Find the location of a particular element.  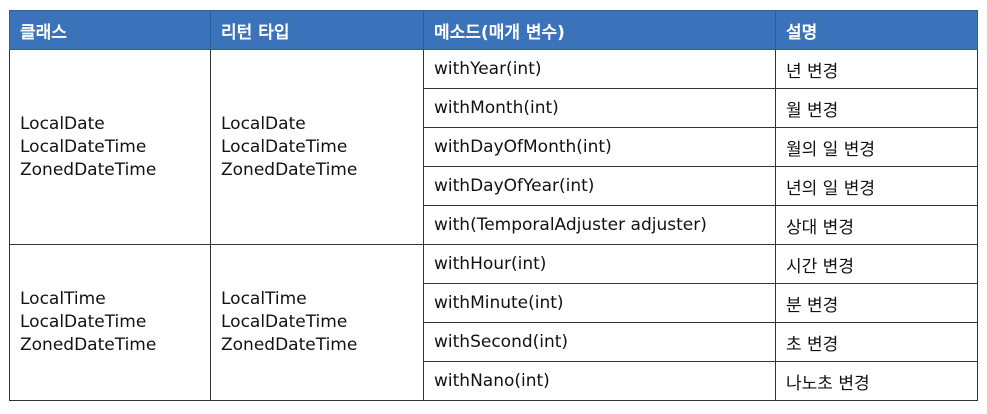

header-method: 메소드(매개 변수) is located at coordinates (599, 30).